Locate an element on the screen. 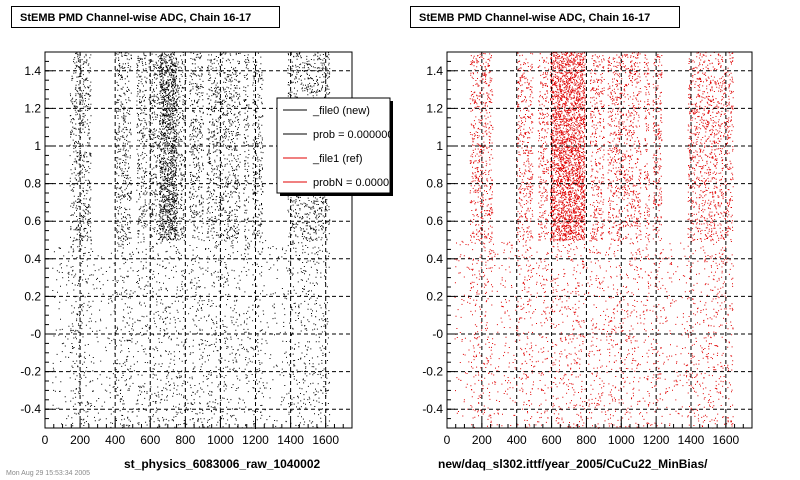  legend-entry-label: _file1 (ref) is located at coordinates (337, 159).